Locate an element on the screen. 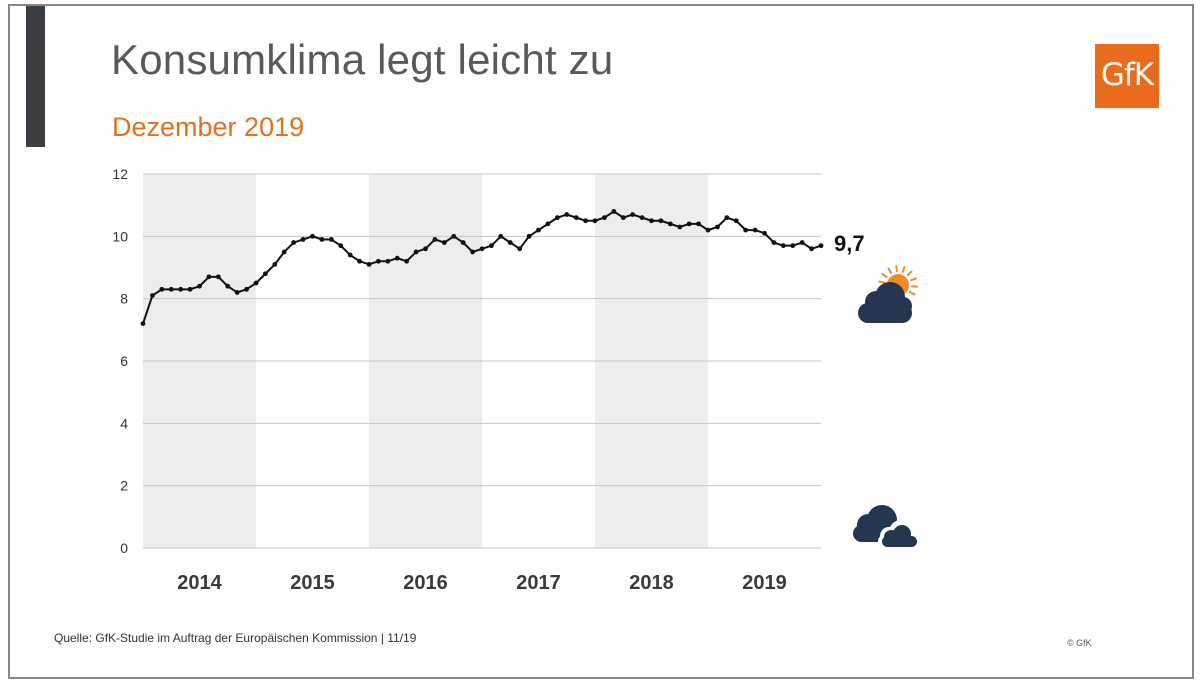 Image resolution: width=1200 pixels, height=681 pixels. y-tick-label: 8 is located at coordinates (124, 299).